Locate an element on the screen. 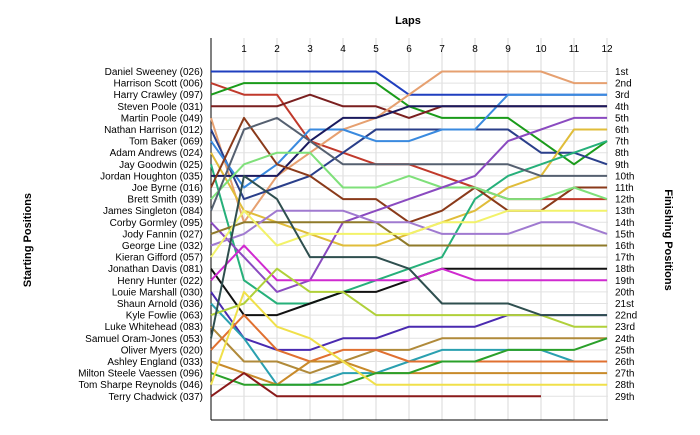 The width and height of the screenshot is (700, 435). finish-position-label: 28th is located at coordinates (624, 385).